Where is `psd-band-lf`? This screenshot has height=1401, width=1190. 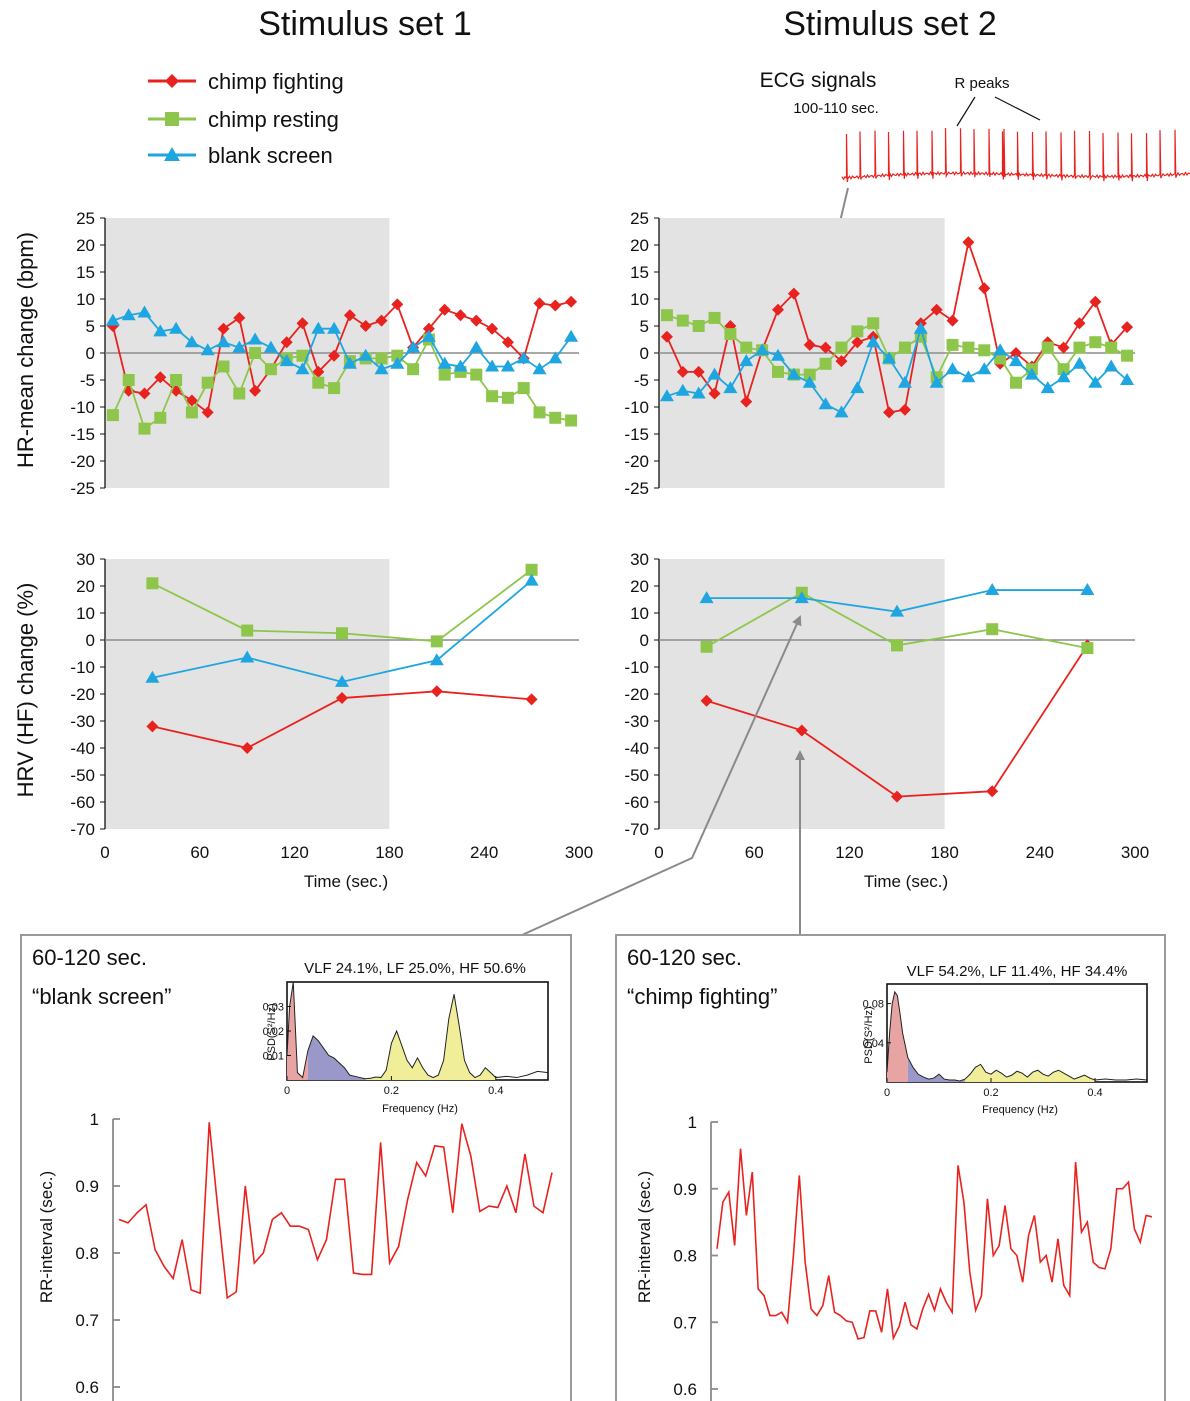
psd-band-lf is located at coordinates (936, 1069).